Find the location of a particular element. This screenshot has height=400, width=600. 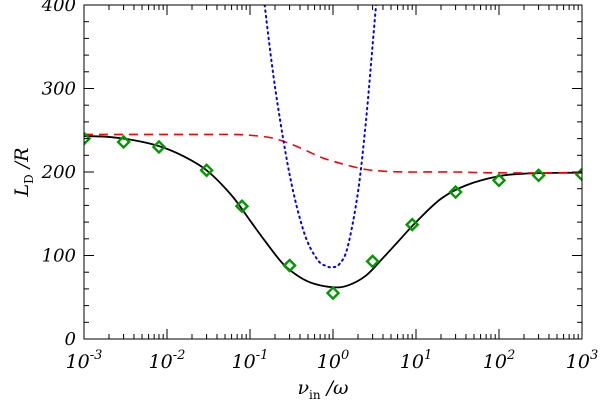

x-tick-label: 10⁰ is located at coordinates (333, 360).